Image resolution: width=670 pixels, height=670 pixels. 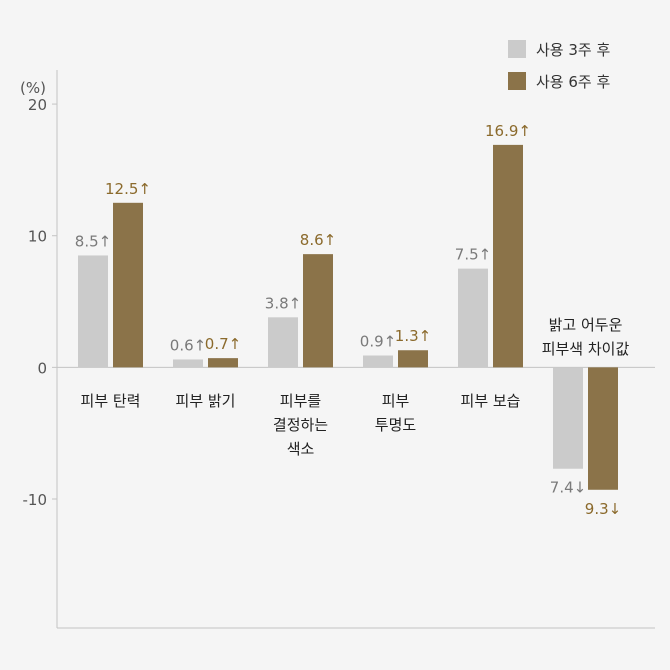 I want to click on category-label: 결정하는, so click(x=300, y=425).